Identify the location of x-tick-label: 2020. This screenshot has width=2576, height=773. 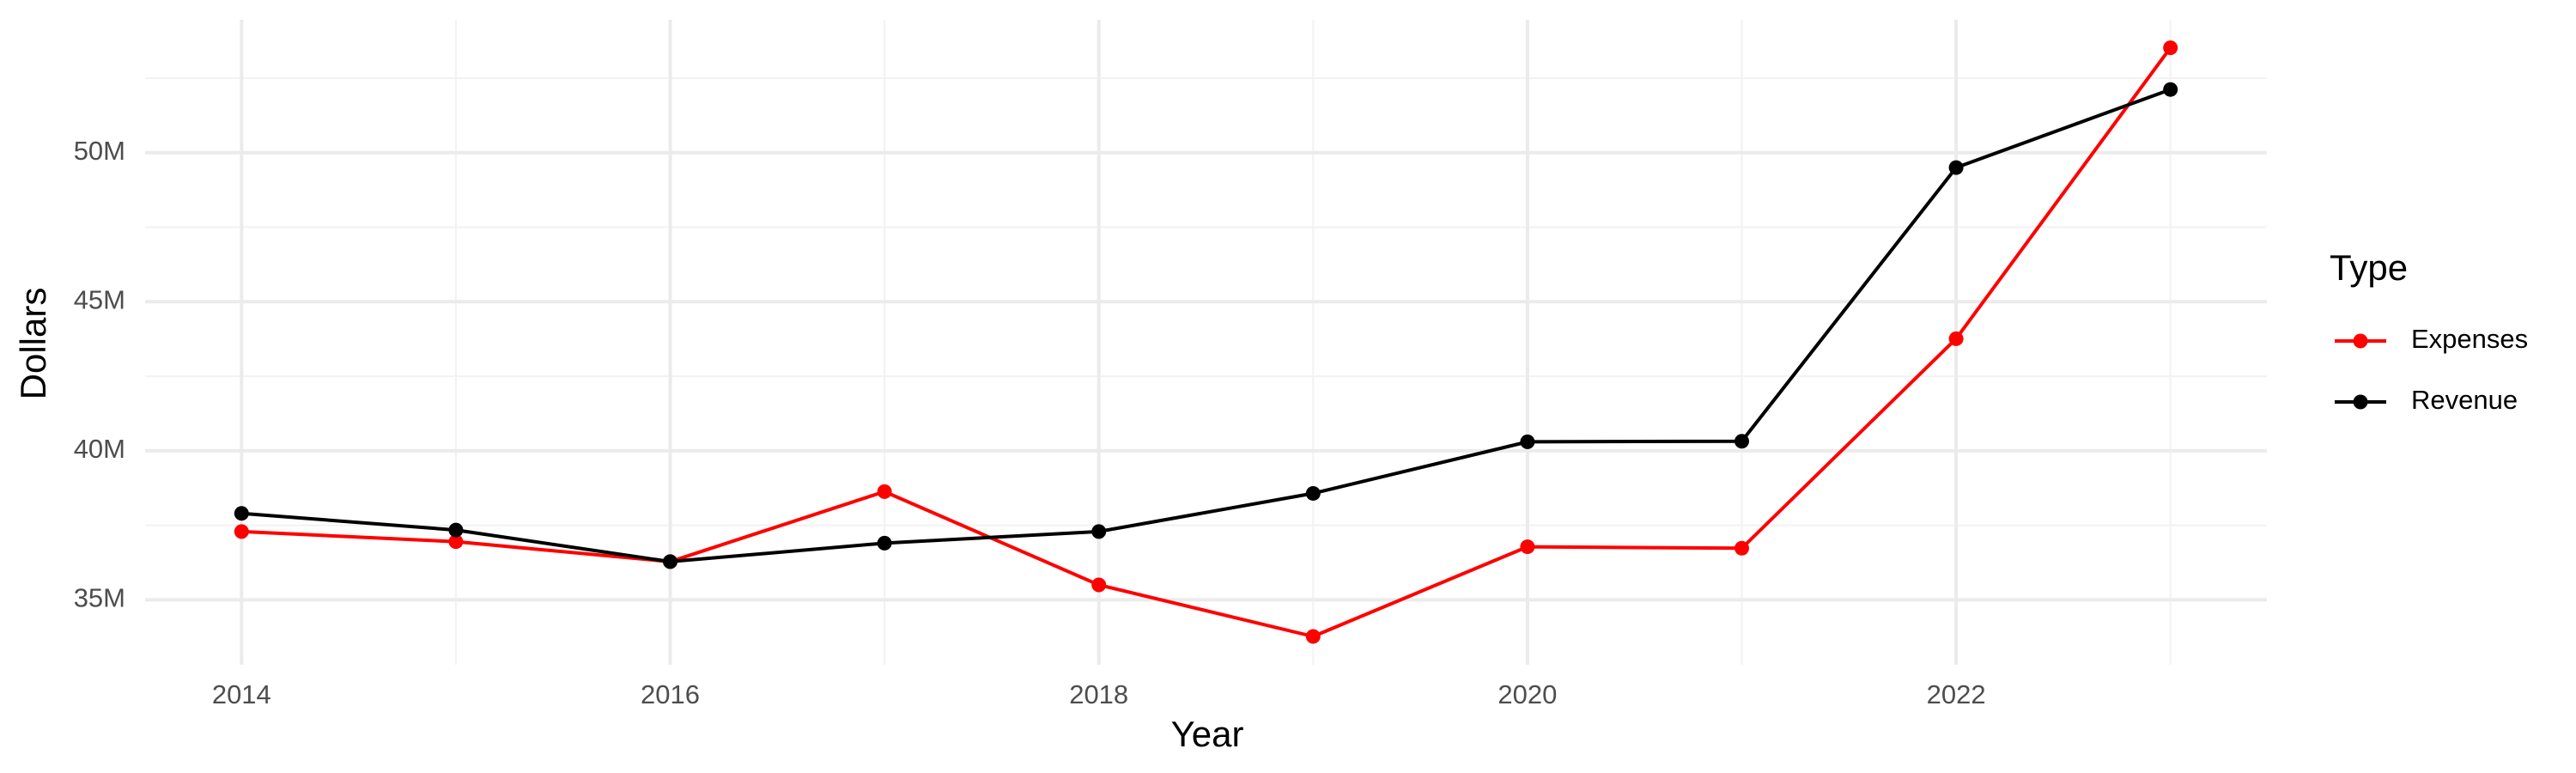
(1528, 694).